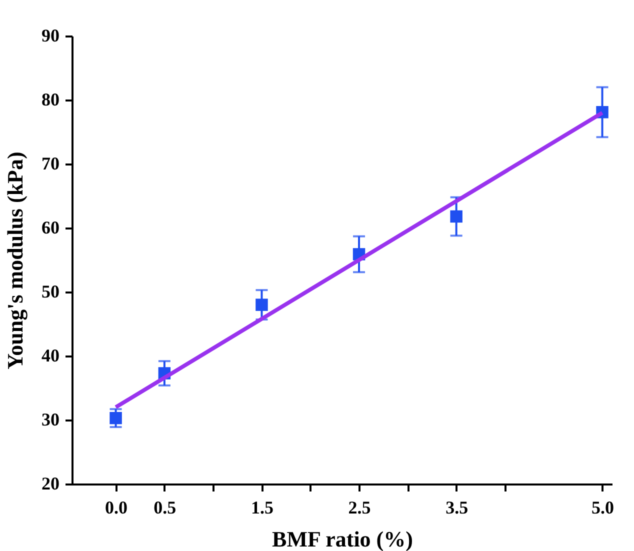  I want to click on x-tick-label: 5.0, so click(603, 508).